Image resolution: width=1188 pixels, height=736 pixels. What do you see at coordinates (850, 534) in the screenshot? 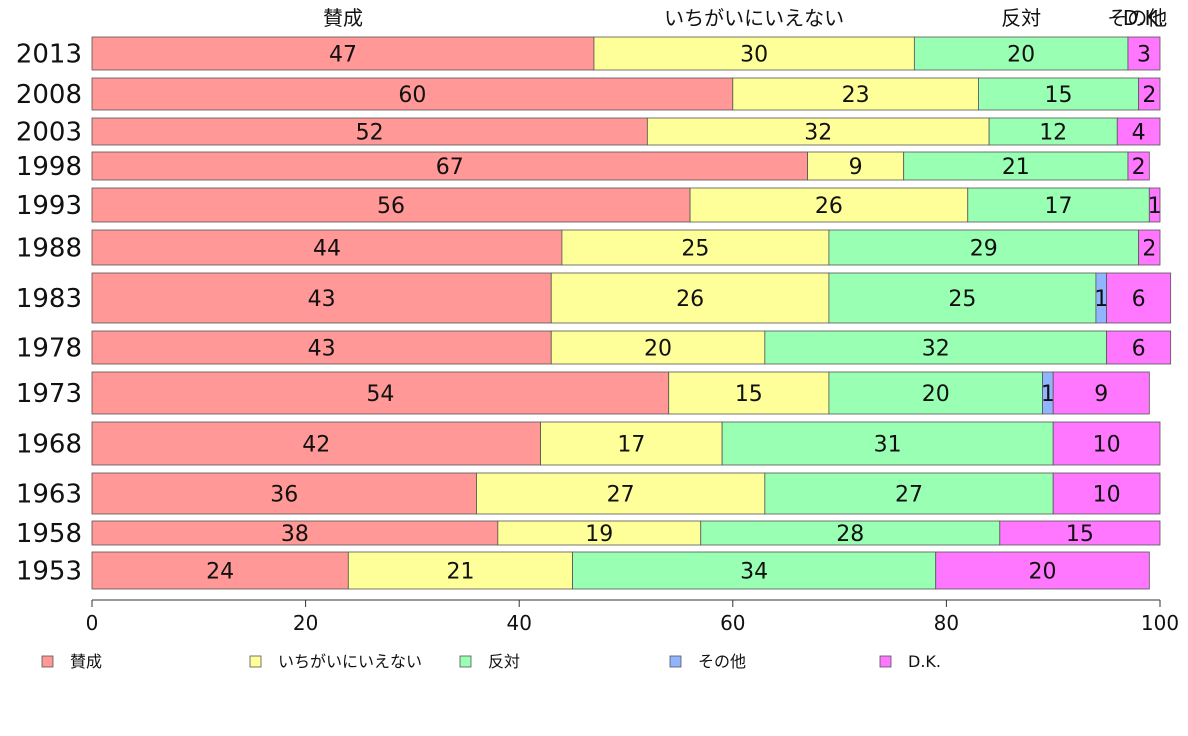
I see `segment-value-label: 28` at bounding box center [850, 534].